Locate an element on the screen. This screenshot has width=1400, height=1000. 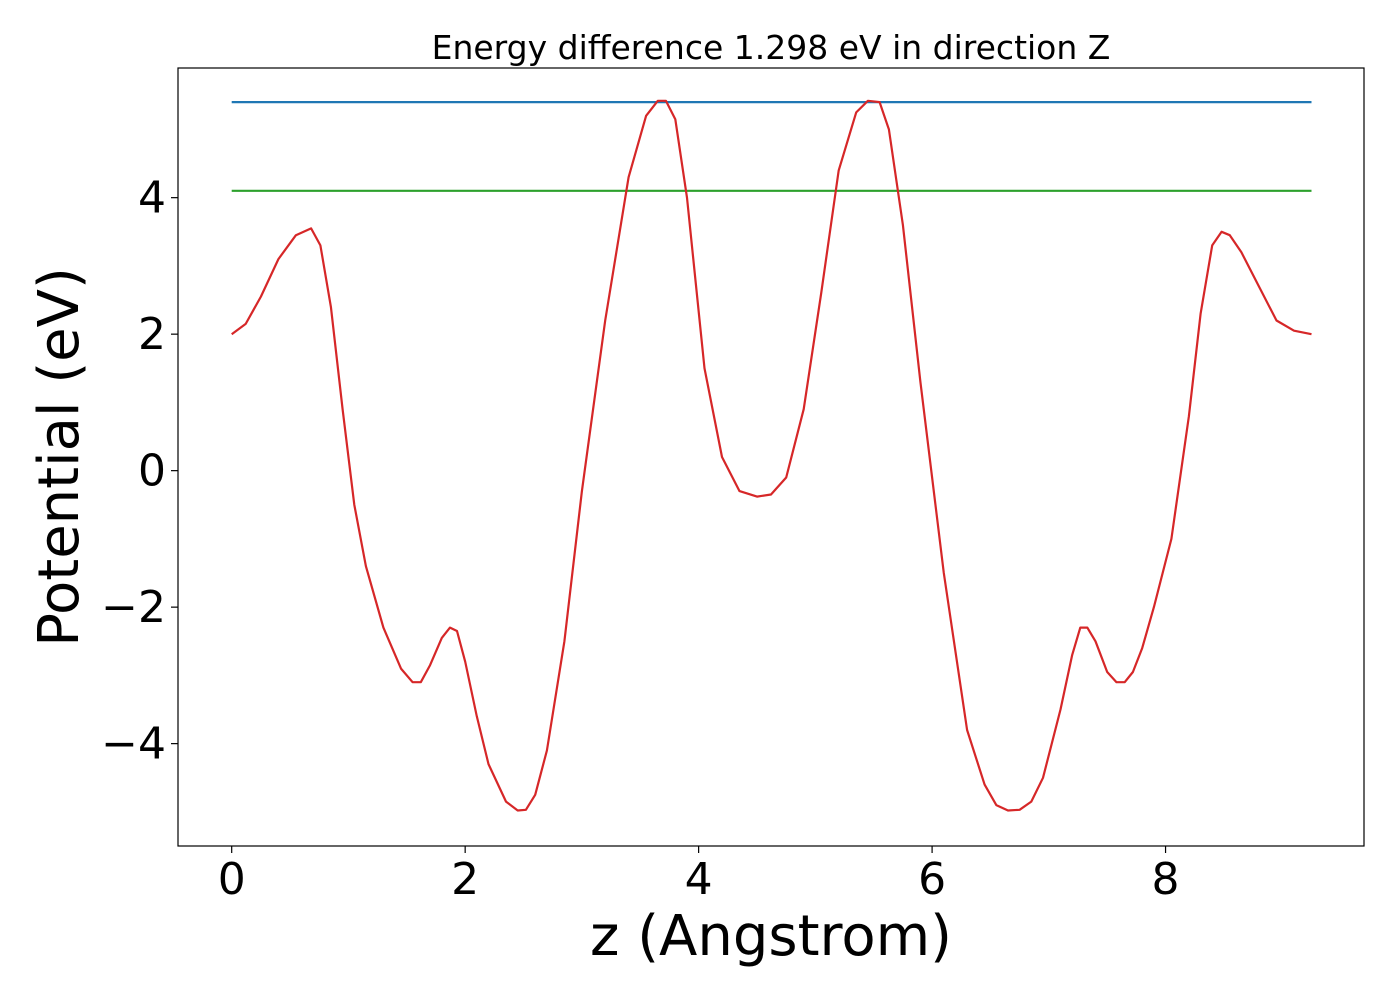
x-tick-label: 0 is located at coordinates (232, 879).